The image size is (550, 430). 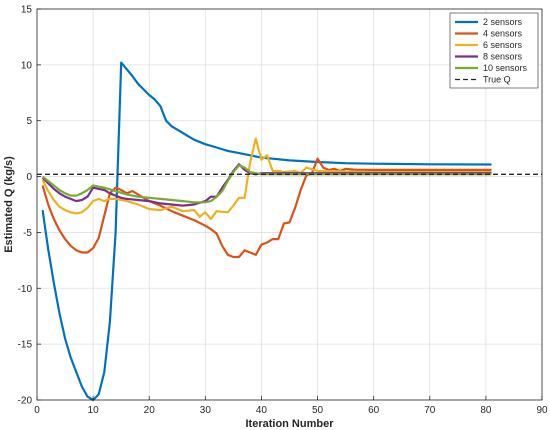 I want to click on x-tick-label: 20, so click(x=150, y=410).